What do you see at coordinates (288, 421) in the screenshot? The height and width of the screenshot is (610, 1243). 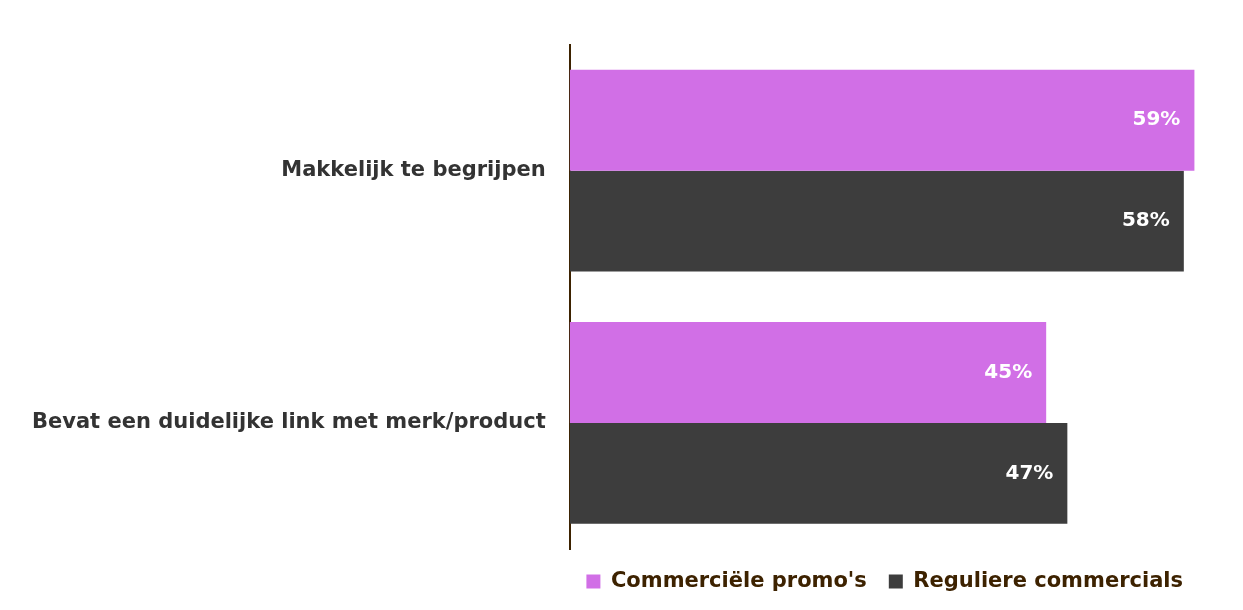 I see `y-tick-label: Bevat een duidelijke link met merk/product` at bounding box center [288, 421].